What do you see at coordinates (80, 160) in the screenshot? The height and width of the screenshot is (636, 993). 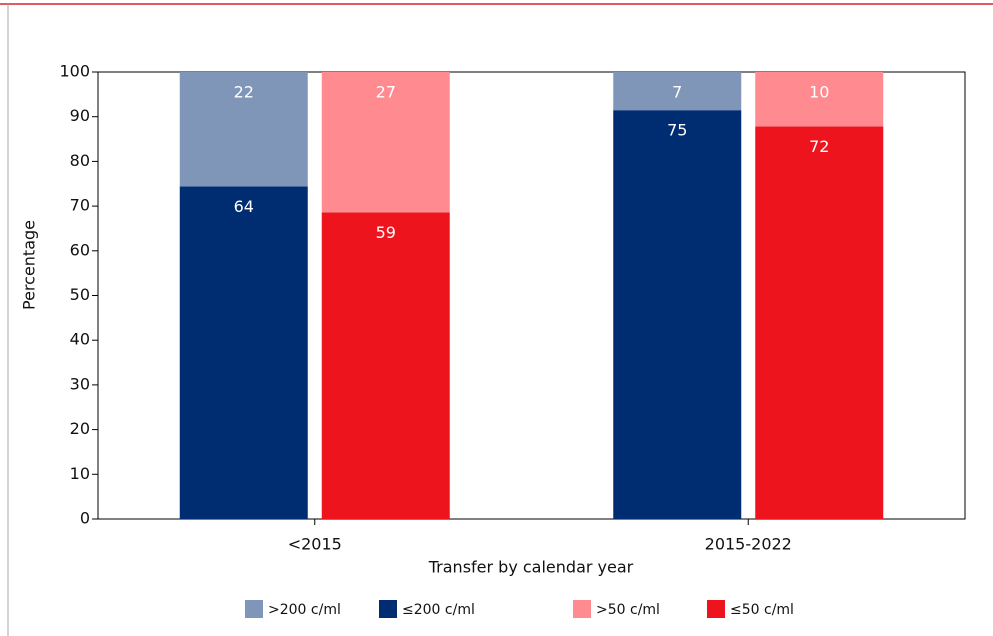 I see `y-tick-label: 80` at bounding box center [80, 160].